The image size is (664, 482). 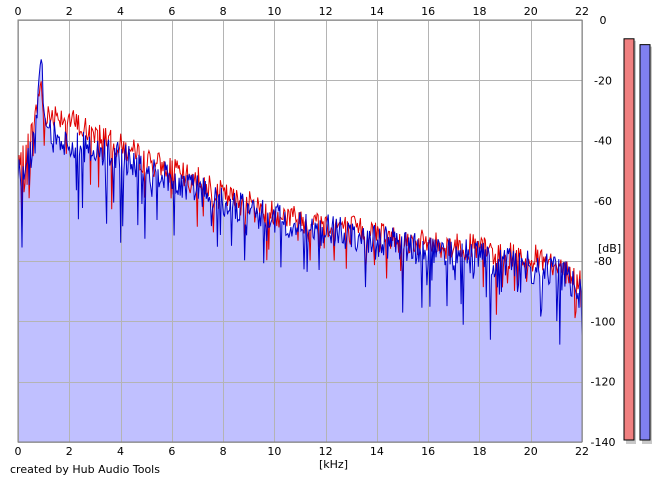 What do you see at coordinates (428, 451) in the screenshot?
I see `x-tick-label-bottom: 16` at bounding box center [428, 451].